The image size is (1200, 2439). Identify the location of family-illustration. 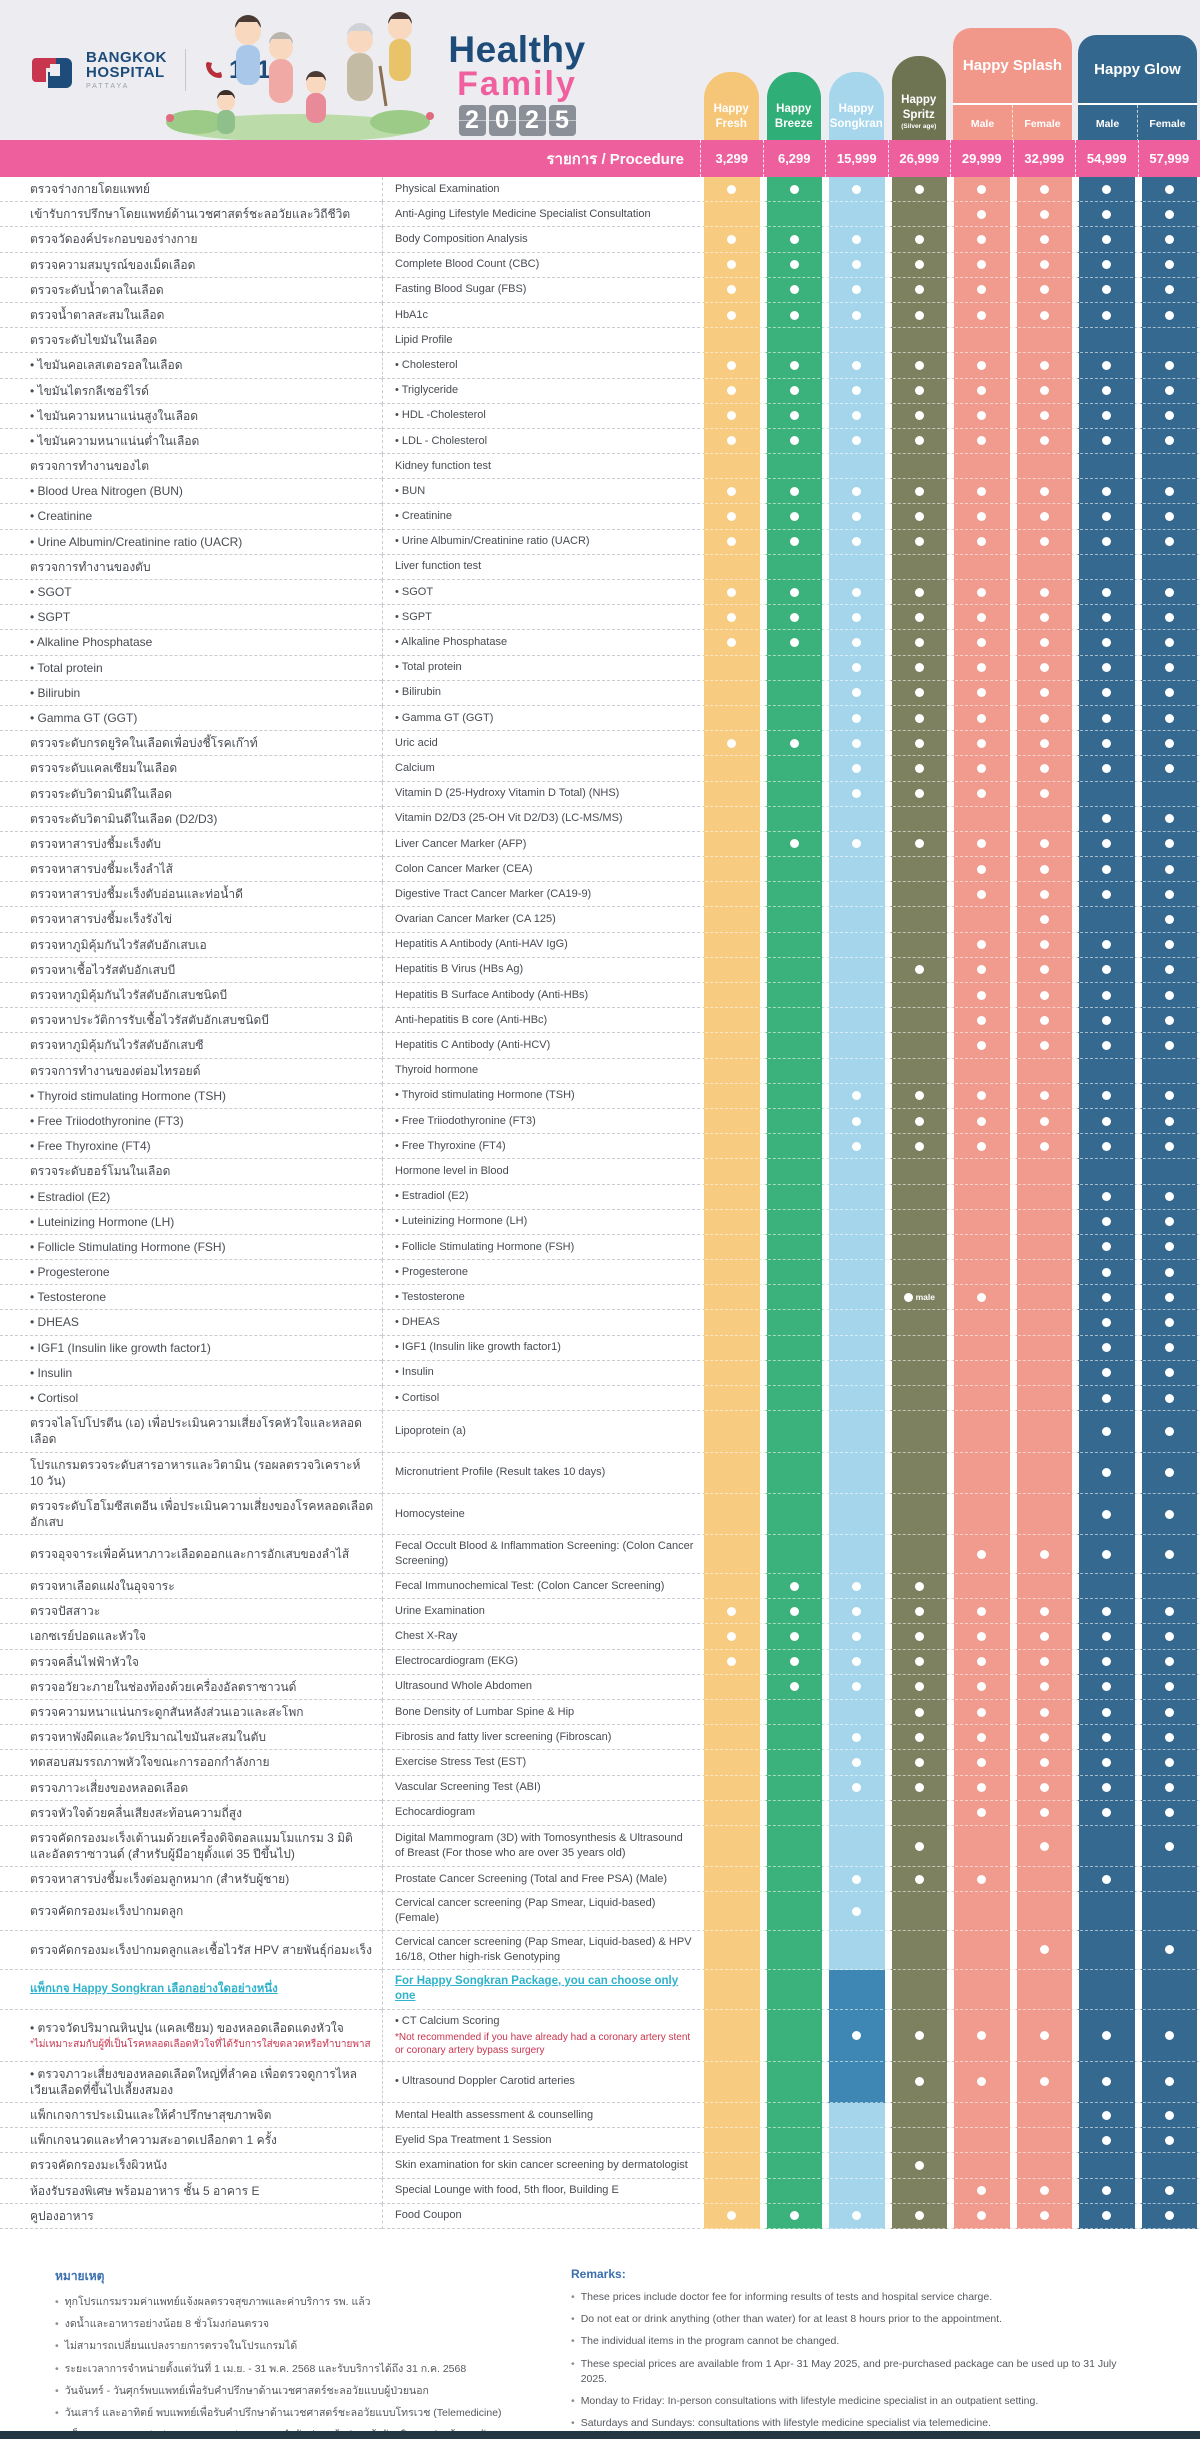
(300, 76).